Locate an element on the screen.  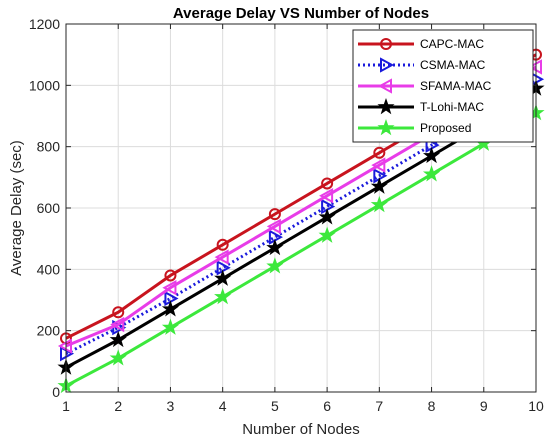
legend-entry: Proposed is located at coordinates (414, 127).